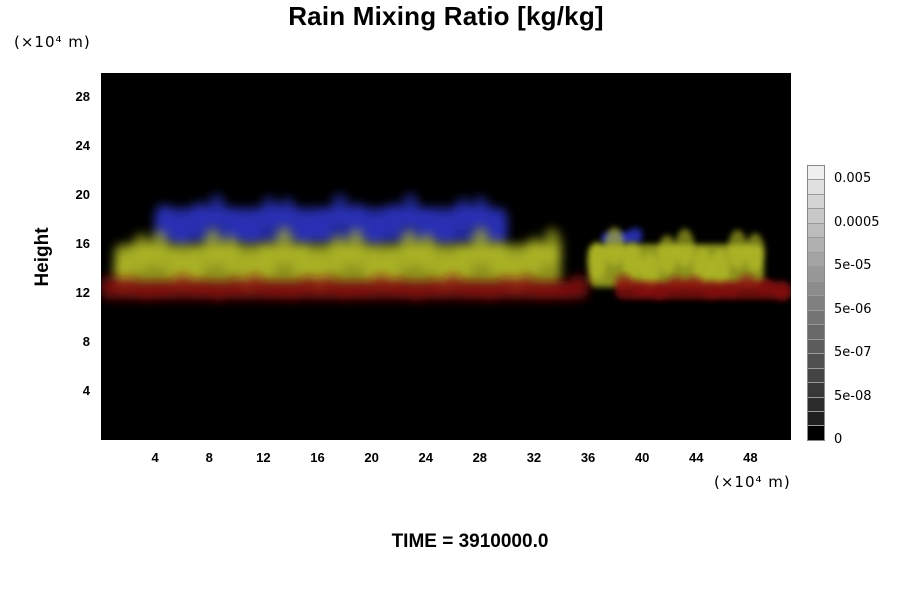  Describe the element at coordinates (853, 178) in the screenshot. I see `colorbar-tick-label: 0.005` at that location.